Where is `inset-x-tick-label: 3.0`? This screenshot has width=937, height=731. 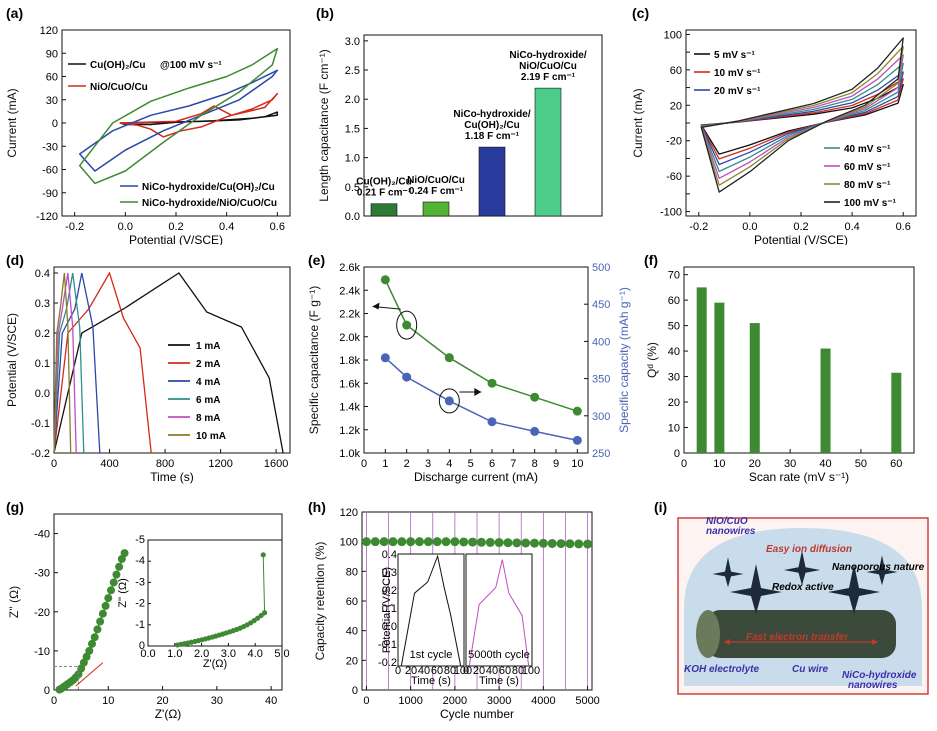 inset-x-tick-label: 3.0 is located at coordinates (228, 654).